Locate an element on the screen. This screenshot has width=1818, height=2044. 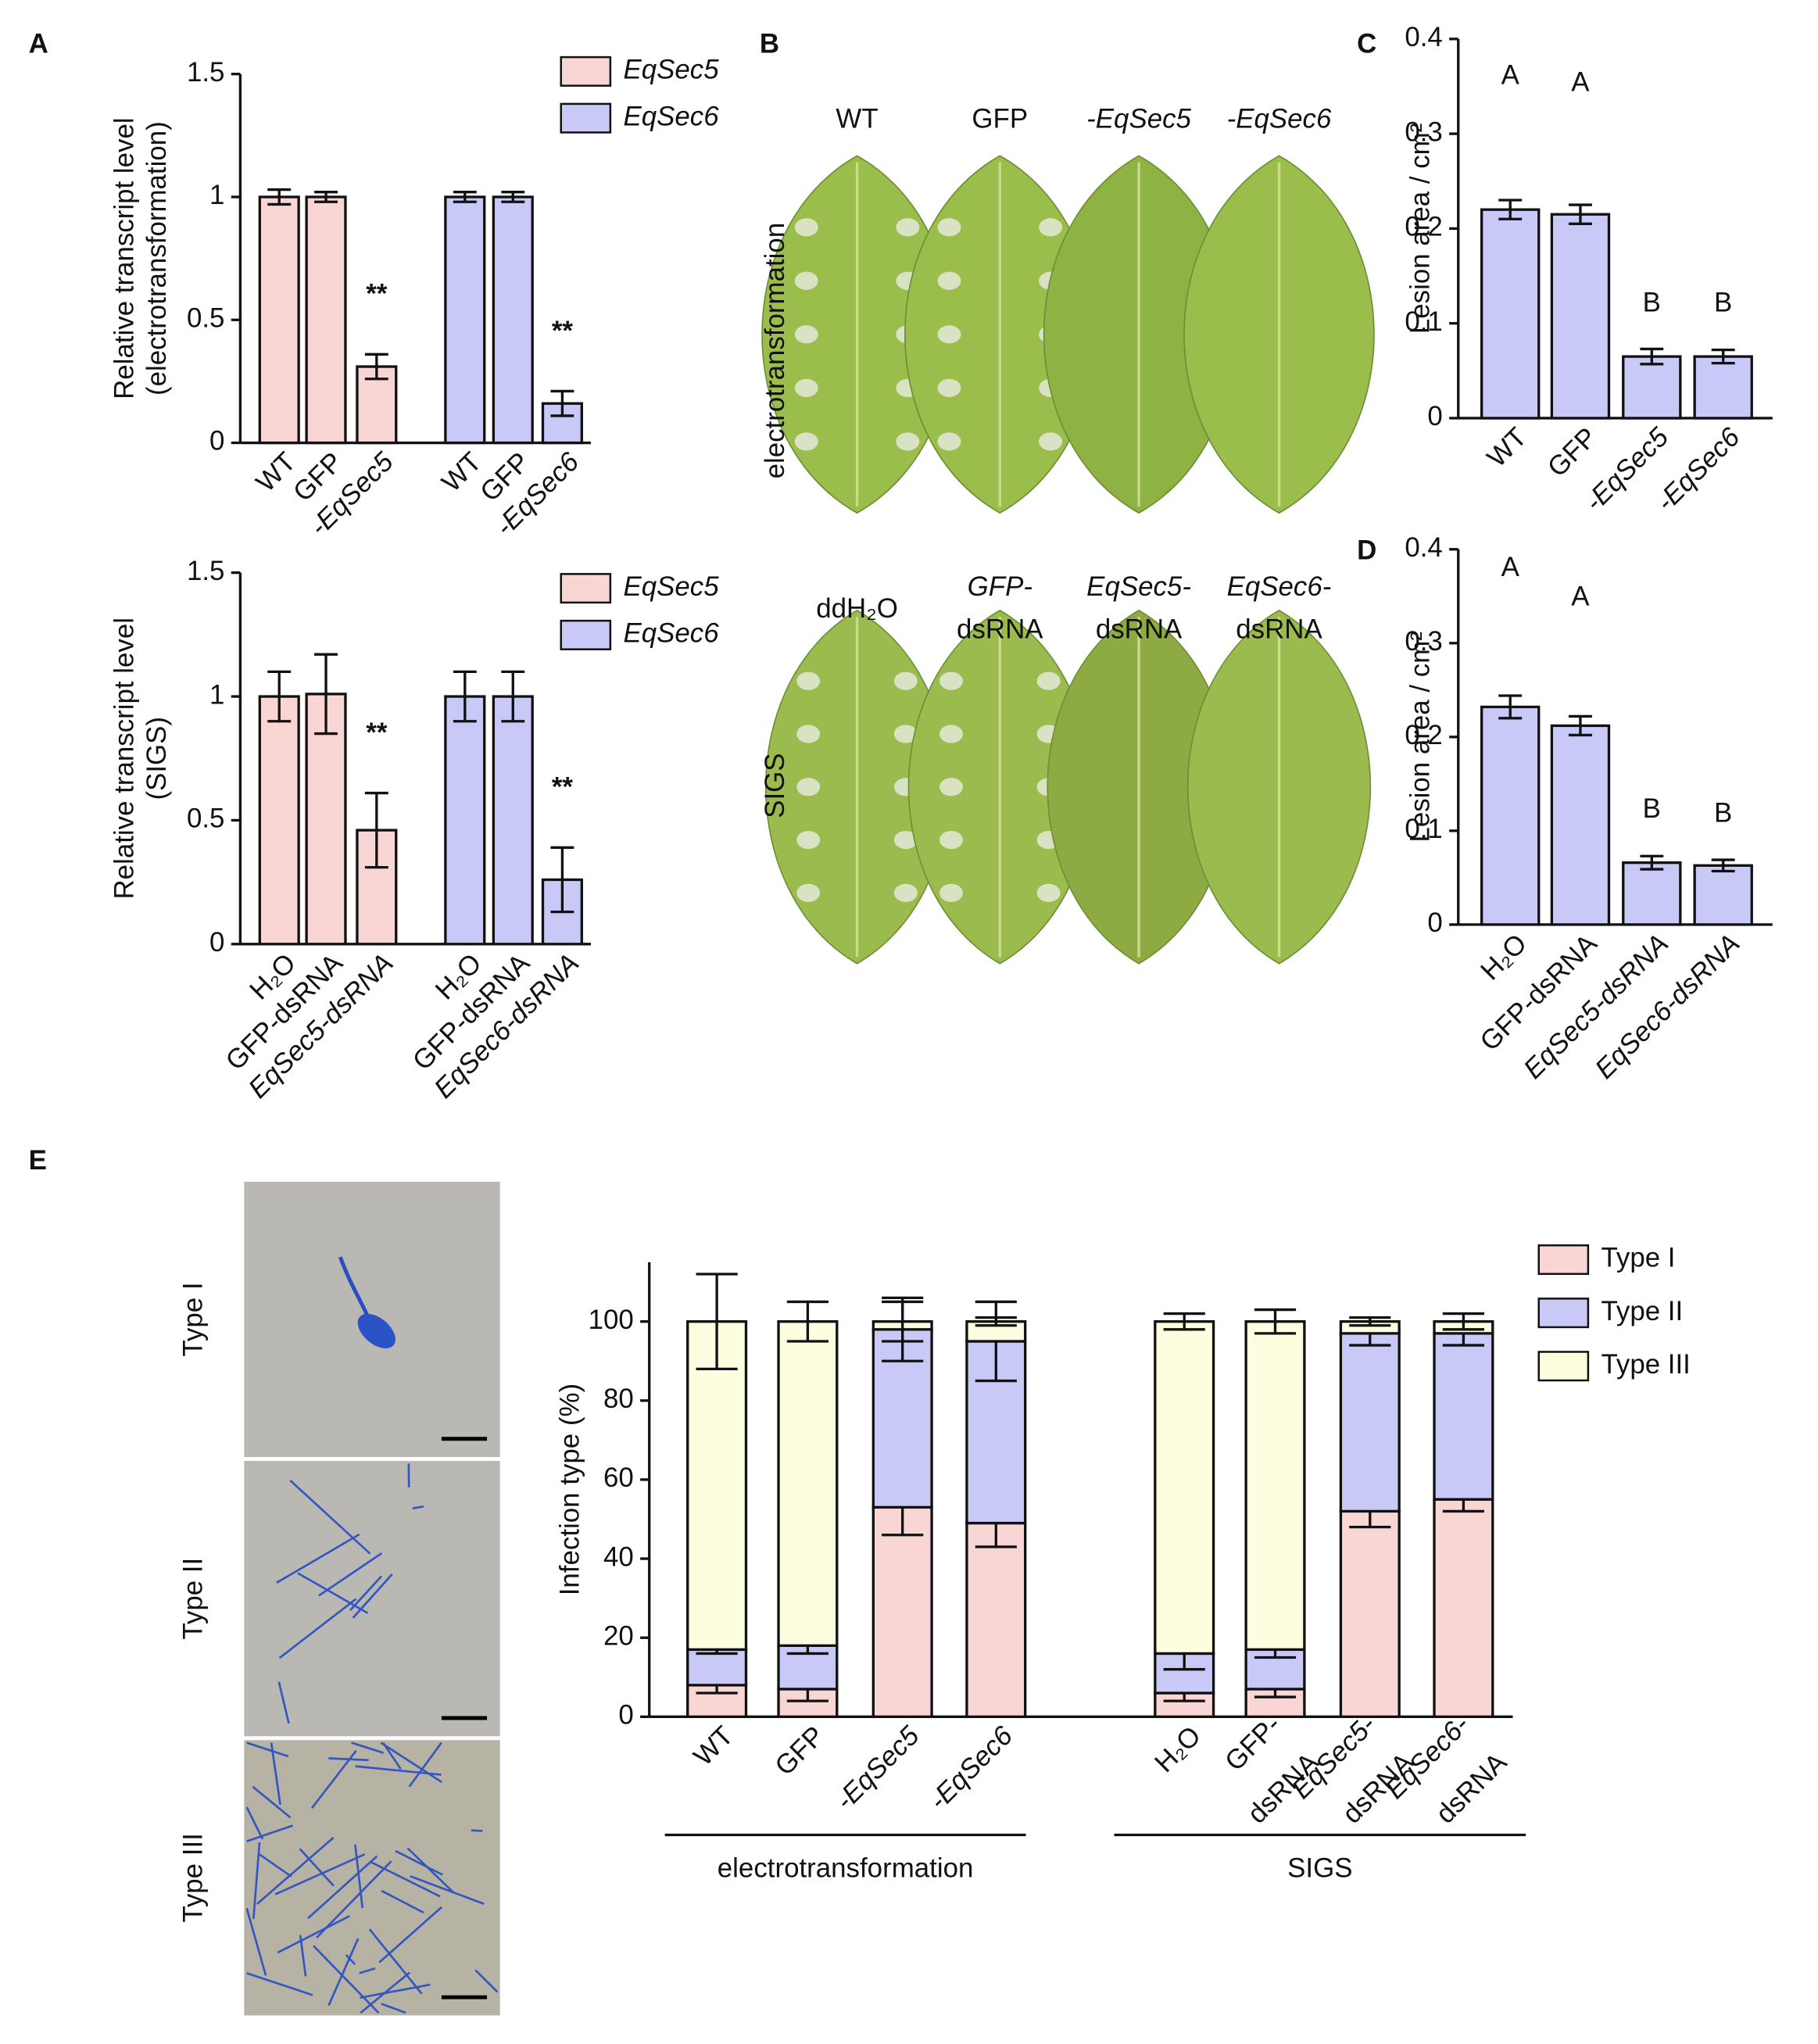
y-tick-label: 1.5 is located at coordinates (206, 73).